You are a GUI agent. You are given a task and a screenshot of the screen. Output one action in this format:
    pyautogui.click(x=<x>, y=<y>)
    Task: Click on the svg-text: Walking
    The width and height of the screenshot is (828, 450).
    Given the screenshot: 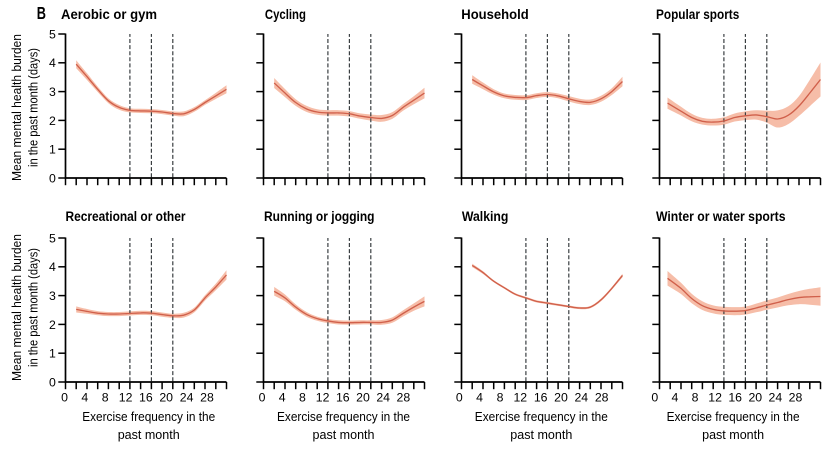 What is the action you would take?
    pyautogui.click(x=485, y=216)
    